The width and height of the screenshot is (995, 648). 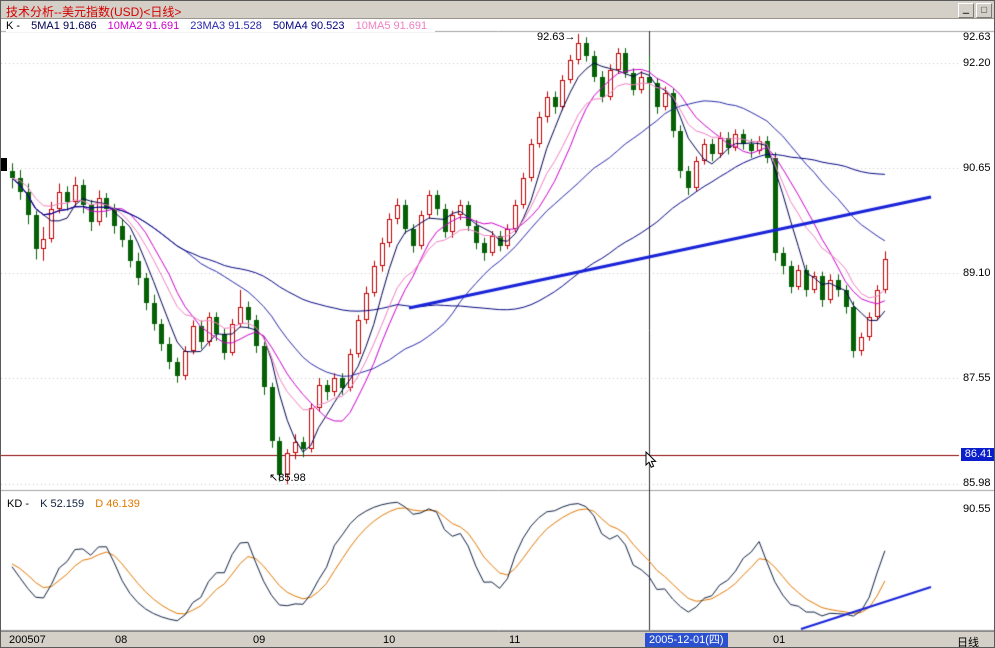 I want to click on alert-price-badge: 86.41, so click(x=977, y=454).